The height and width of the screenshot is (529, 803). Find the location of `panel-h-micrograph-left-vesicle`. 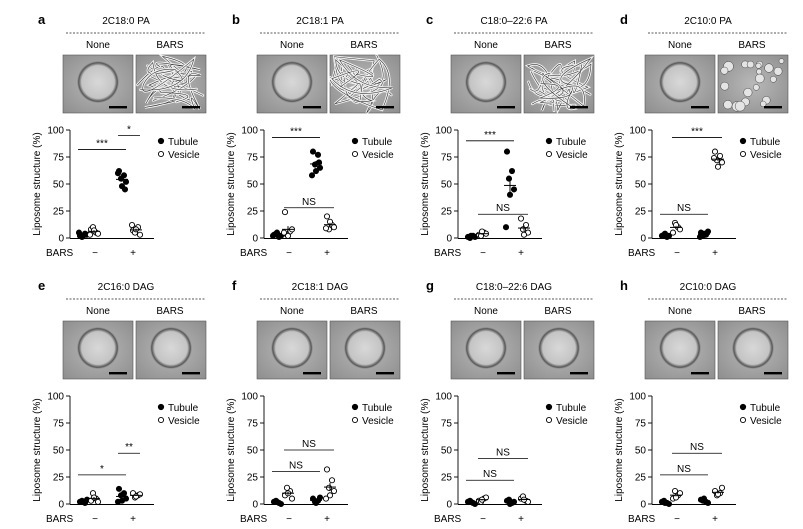

panel-h-micrograph-left-vesicle is located at coordinates (680, 348).